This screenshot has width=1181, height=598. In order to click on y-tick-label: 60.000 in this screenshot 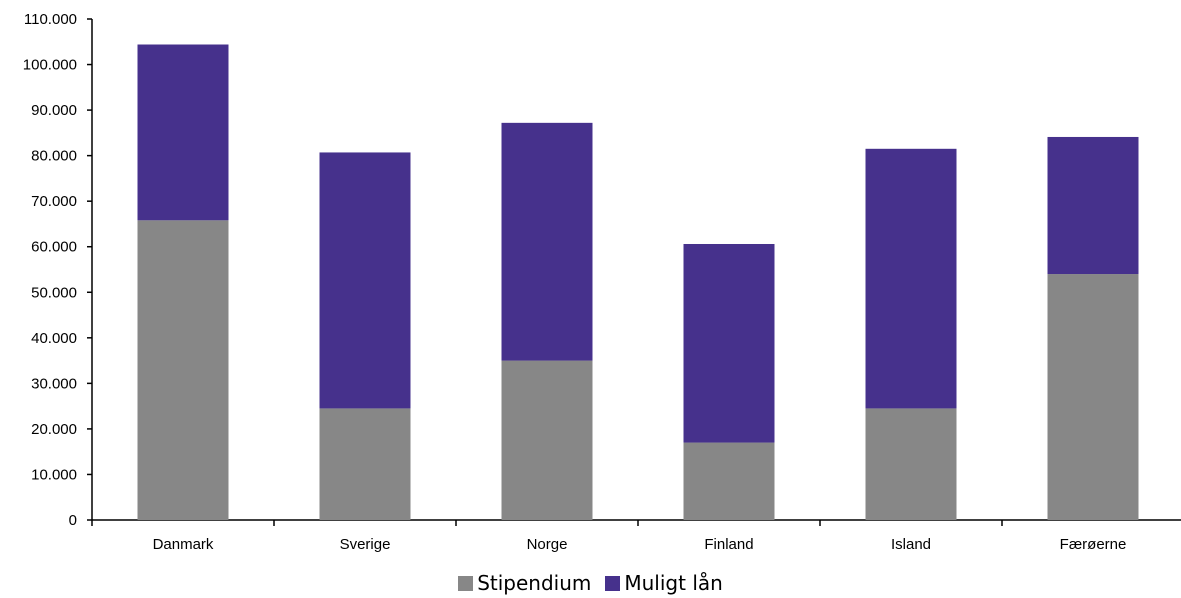, I will do `click(54, 247)`.